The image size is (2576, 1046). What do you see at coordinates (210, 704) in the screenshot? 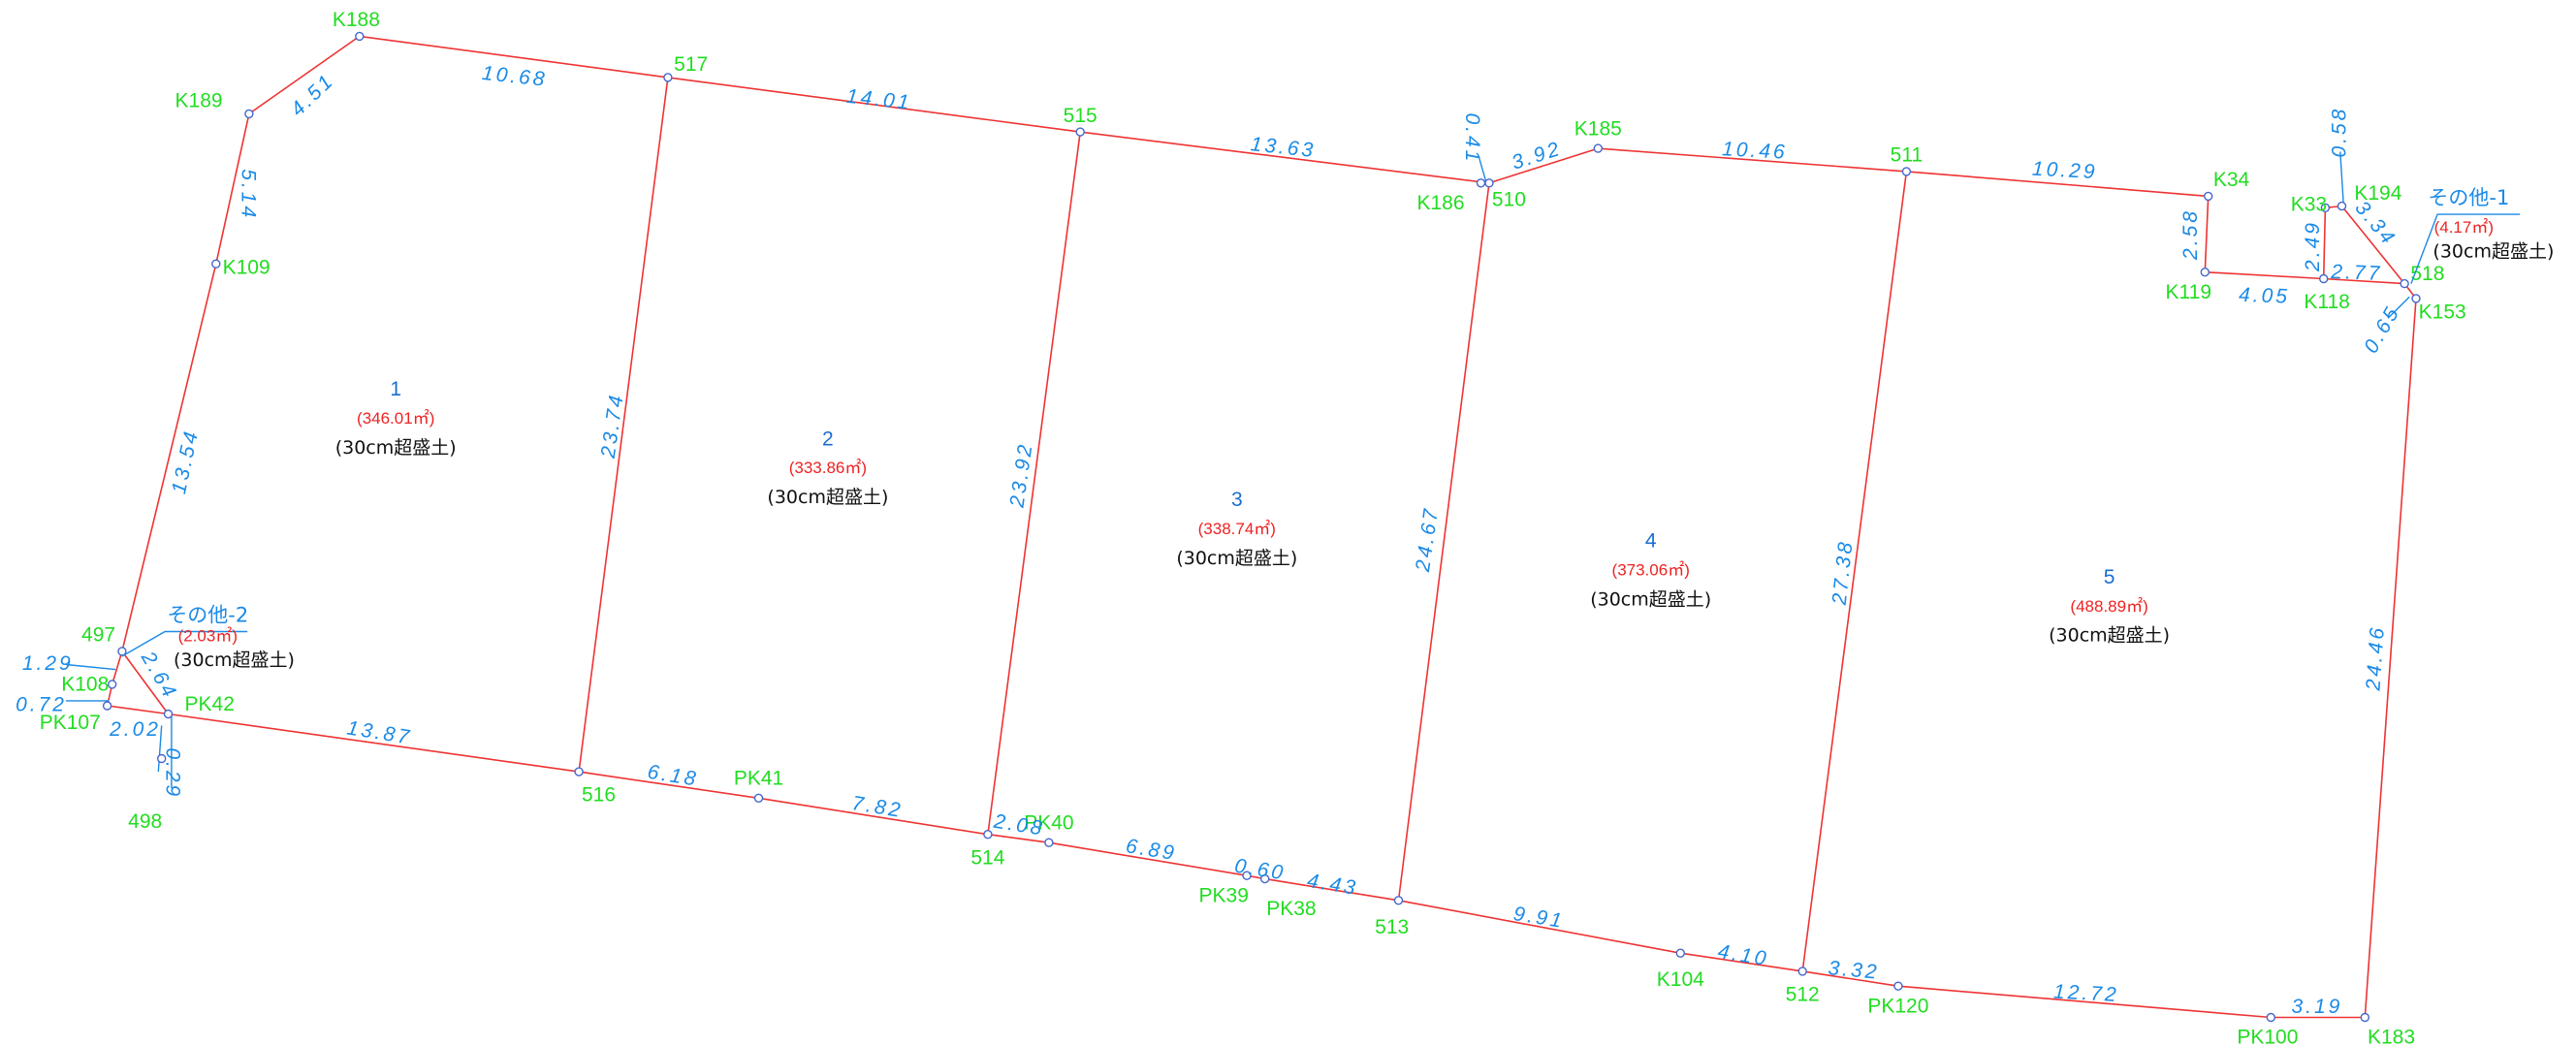
I see `survey-point-label: PK42` at bounding box center [210, 704].